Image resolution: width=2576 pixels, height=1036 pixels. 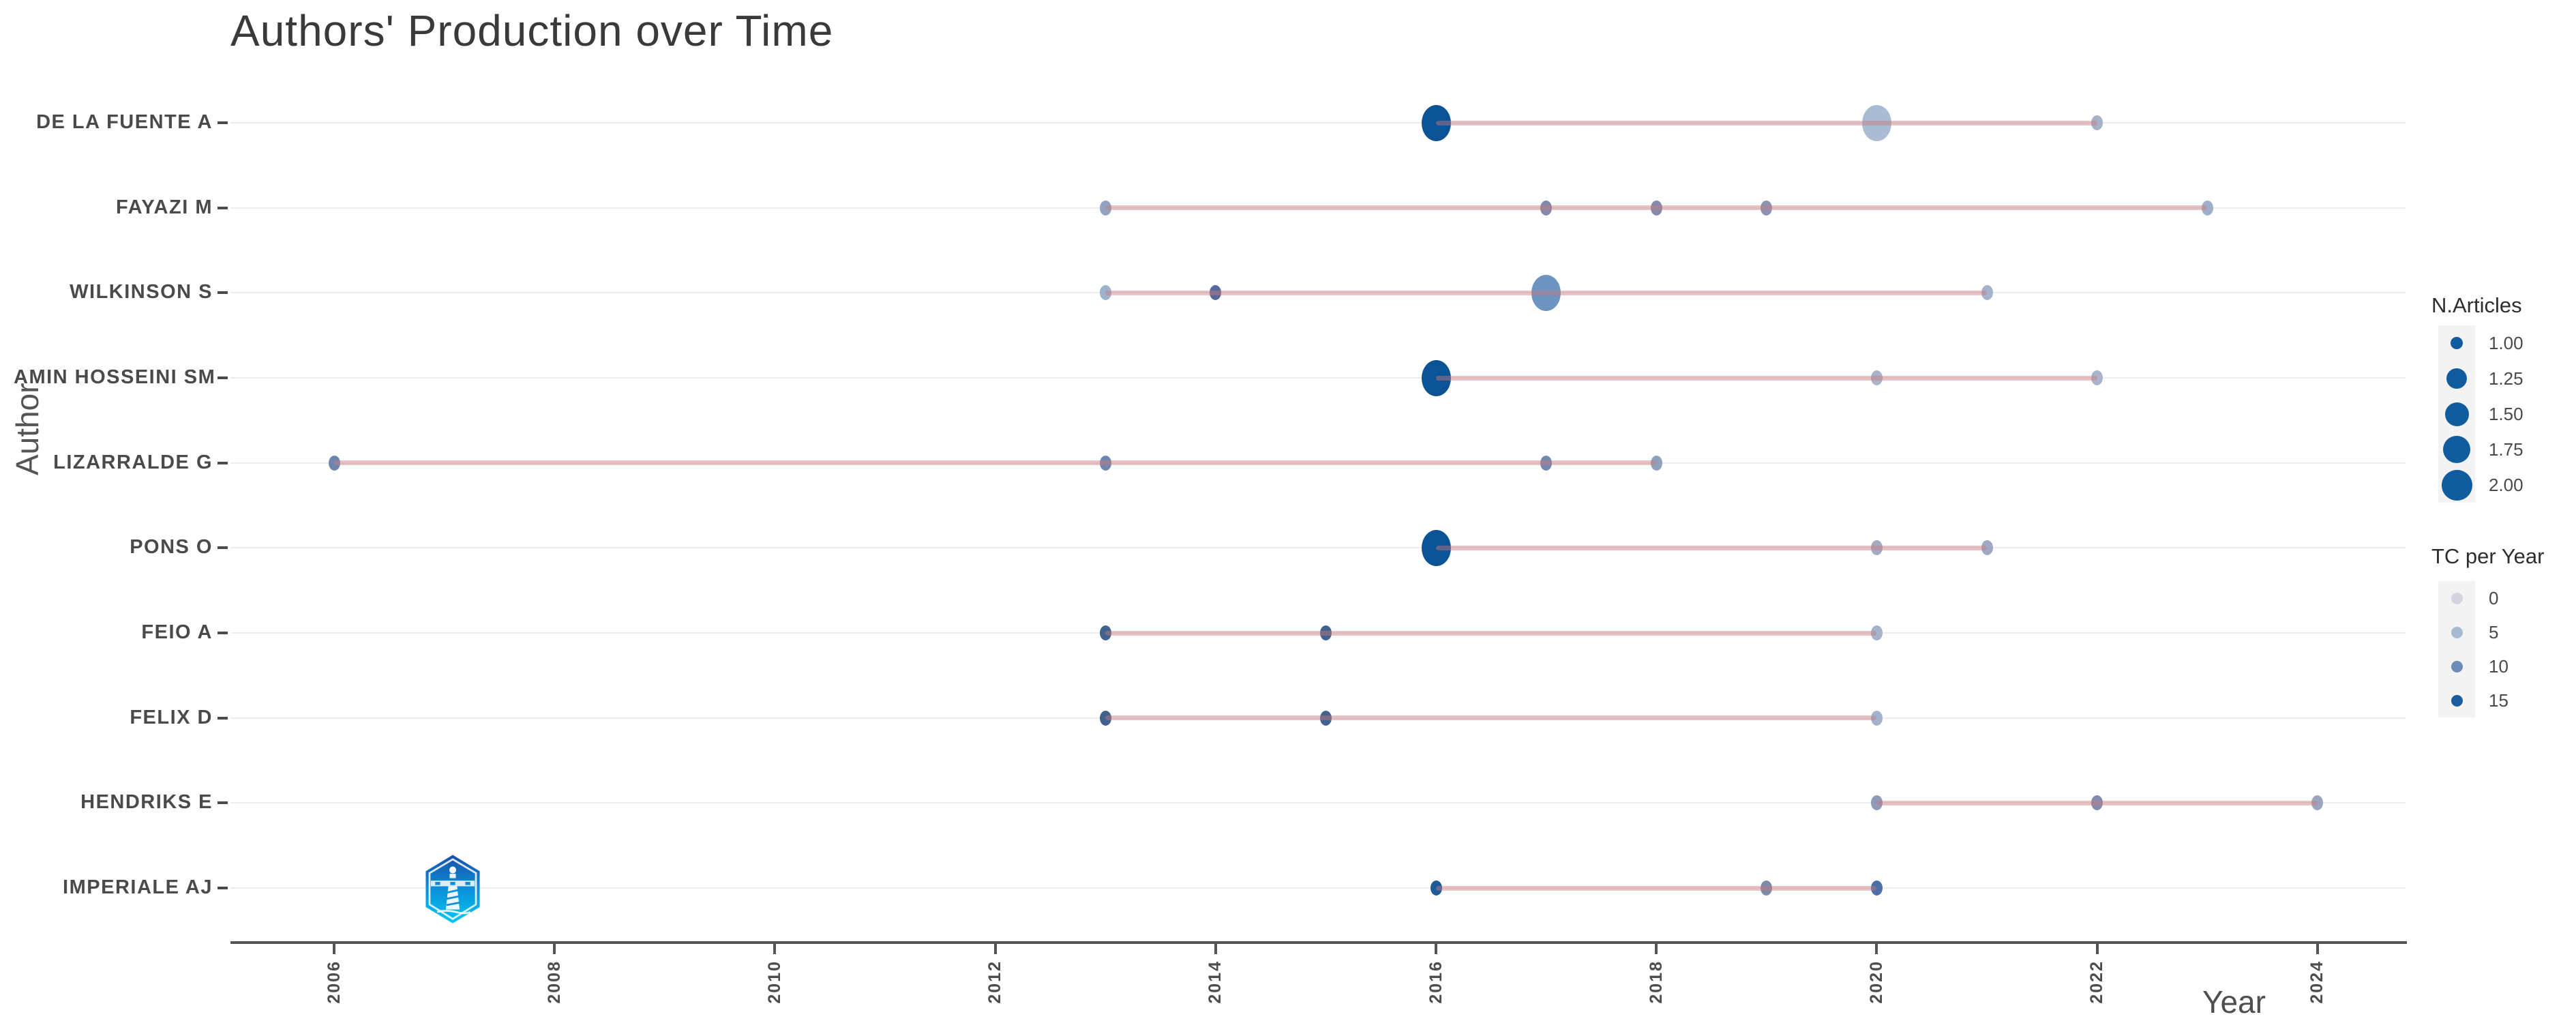 What do you see at coordinates (2506, 414) in the screenshot?
I see `size-legend-label: 1.50` at bounding box center [2506, 414].